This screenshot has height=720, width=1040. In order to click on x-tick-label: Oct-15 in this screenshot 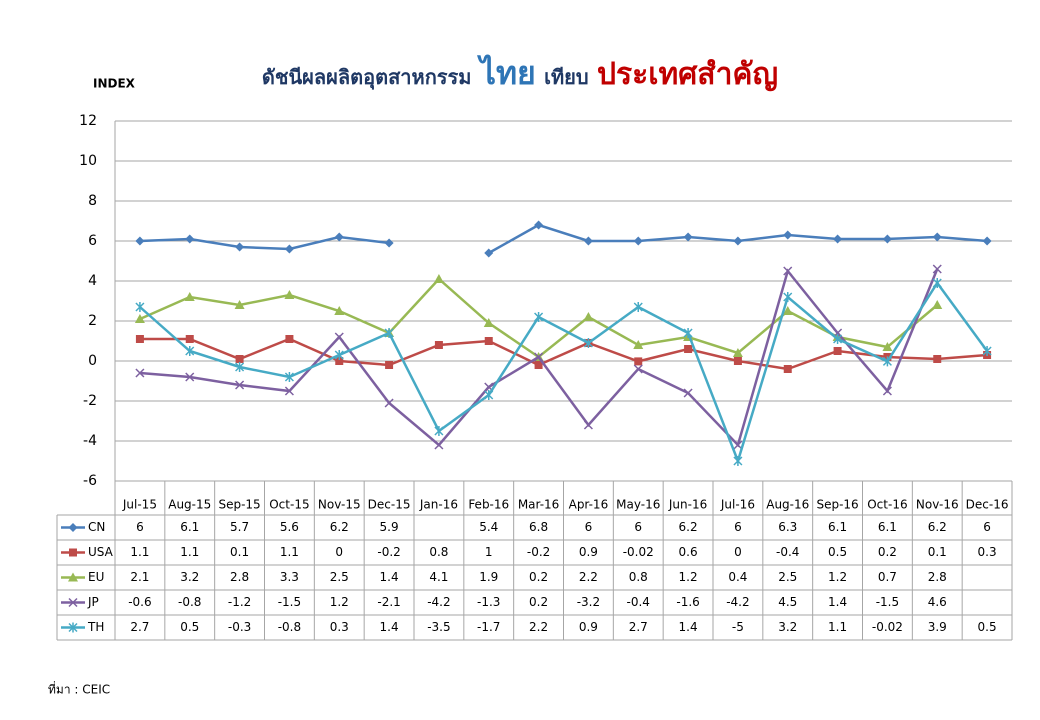, I will do `click(289, 505)`.